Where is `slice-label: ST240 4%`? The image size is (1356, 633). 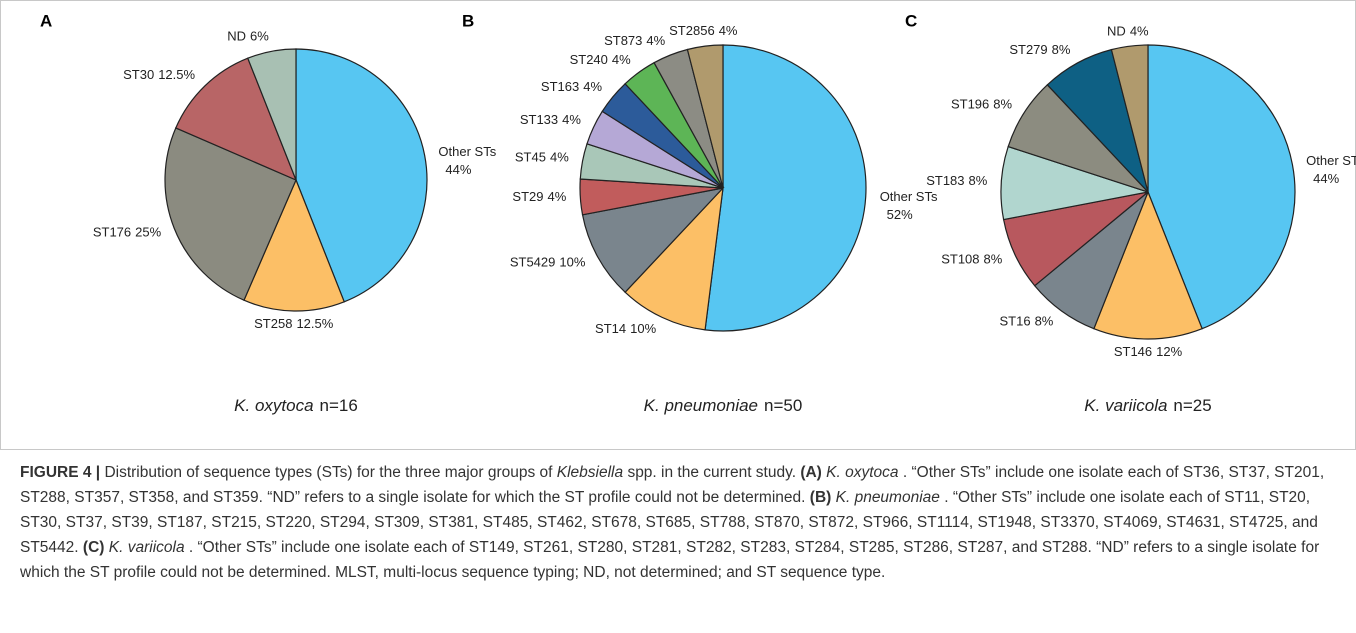 slice-label: ST240 4% is located at coordinates (601, 59).